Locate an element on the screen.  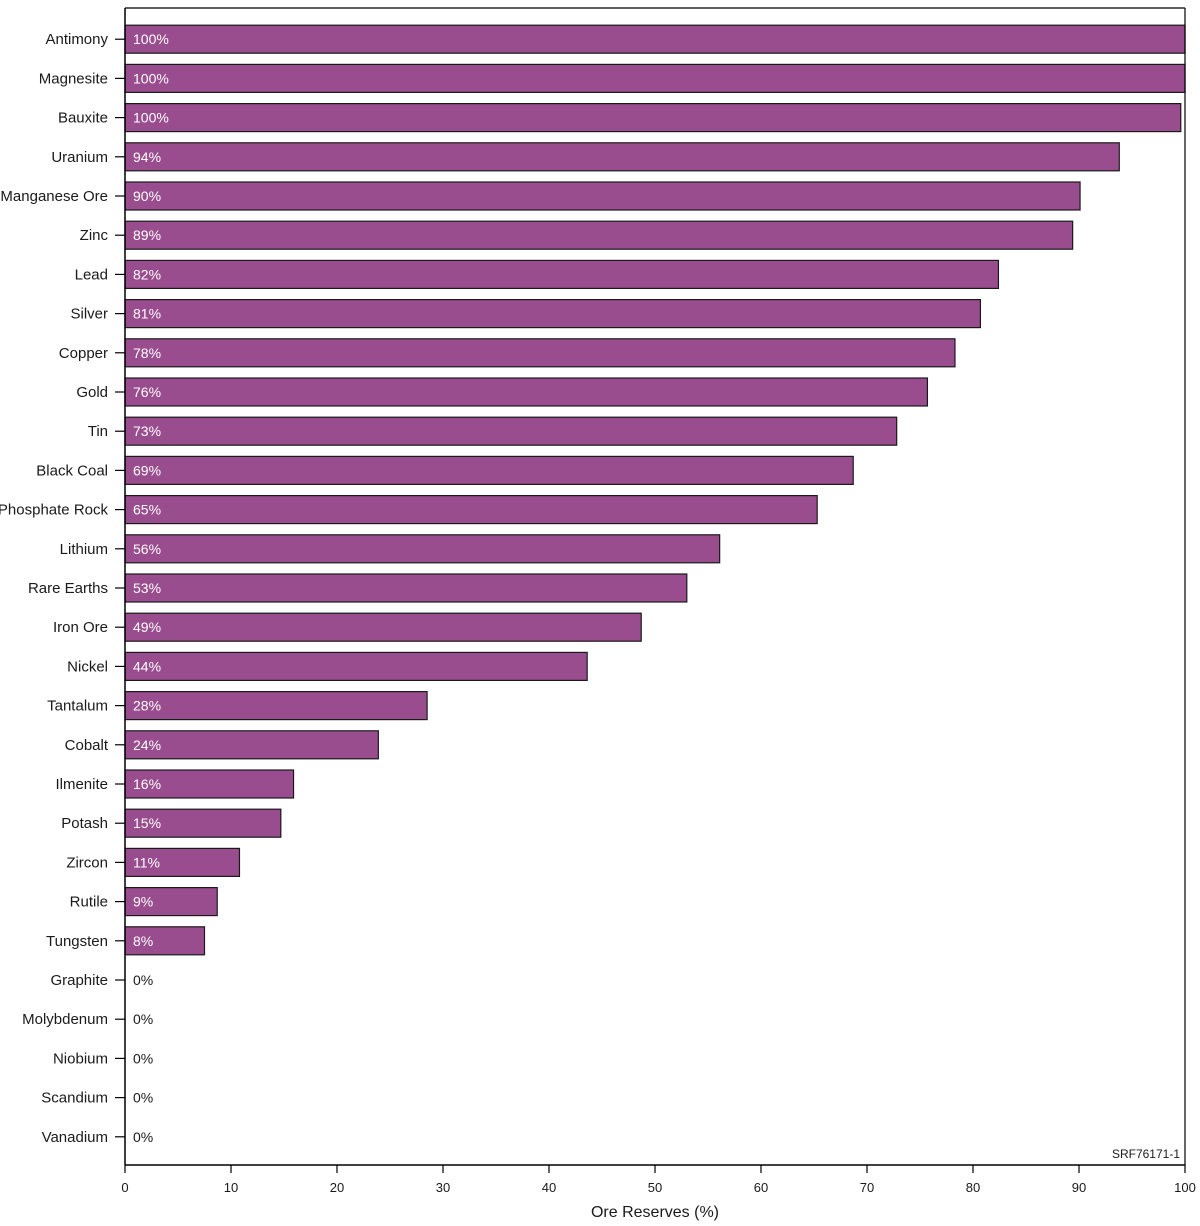
category-label: Molybdenum is located at coordinates (65, 1019).